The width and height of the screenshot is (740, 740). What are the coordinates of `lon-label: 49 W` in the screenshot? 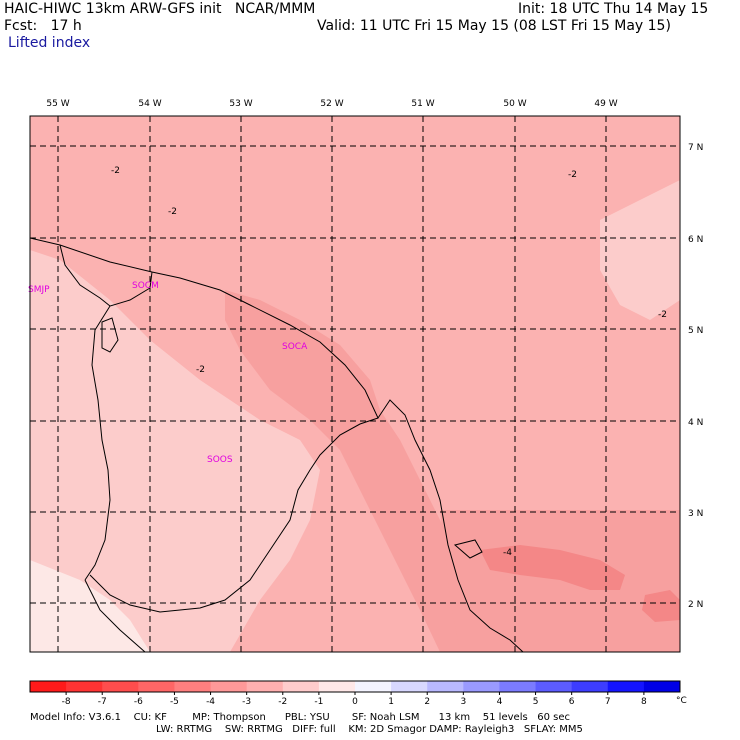 It's located at (605, 104).